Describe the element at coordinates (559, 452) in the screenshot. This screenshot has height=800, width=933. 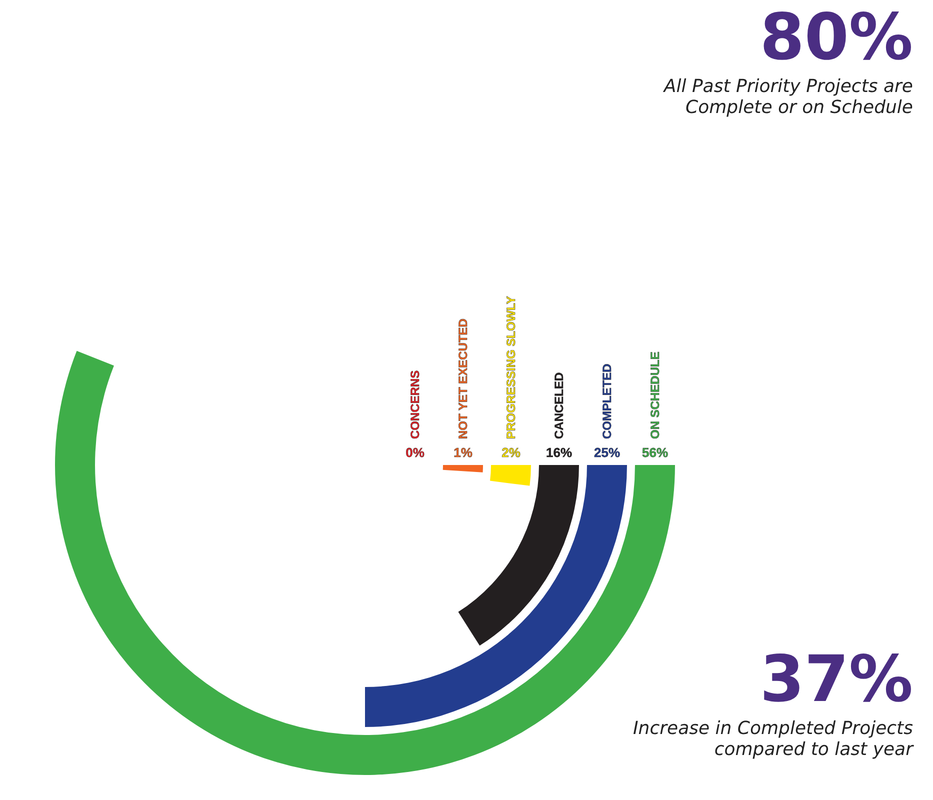
I see `data-label: 16%` at that location.